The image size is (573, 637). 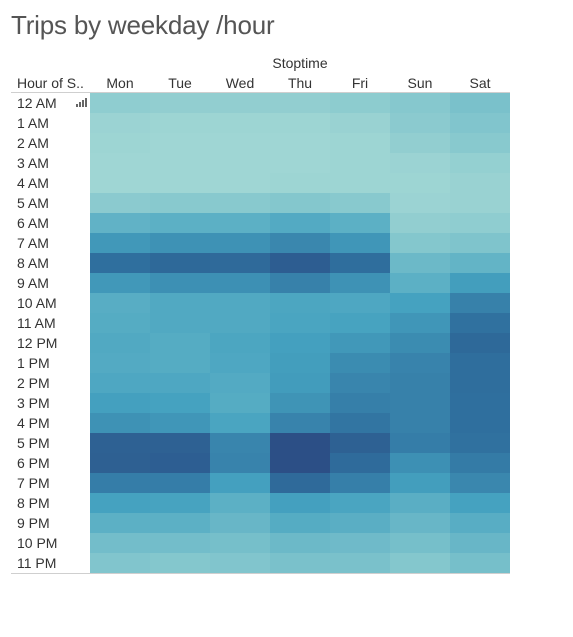 I want to click on row-header-label: Hour of S.., so click(x=50, y=83).